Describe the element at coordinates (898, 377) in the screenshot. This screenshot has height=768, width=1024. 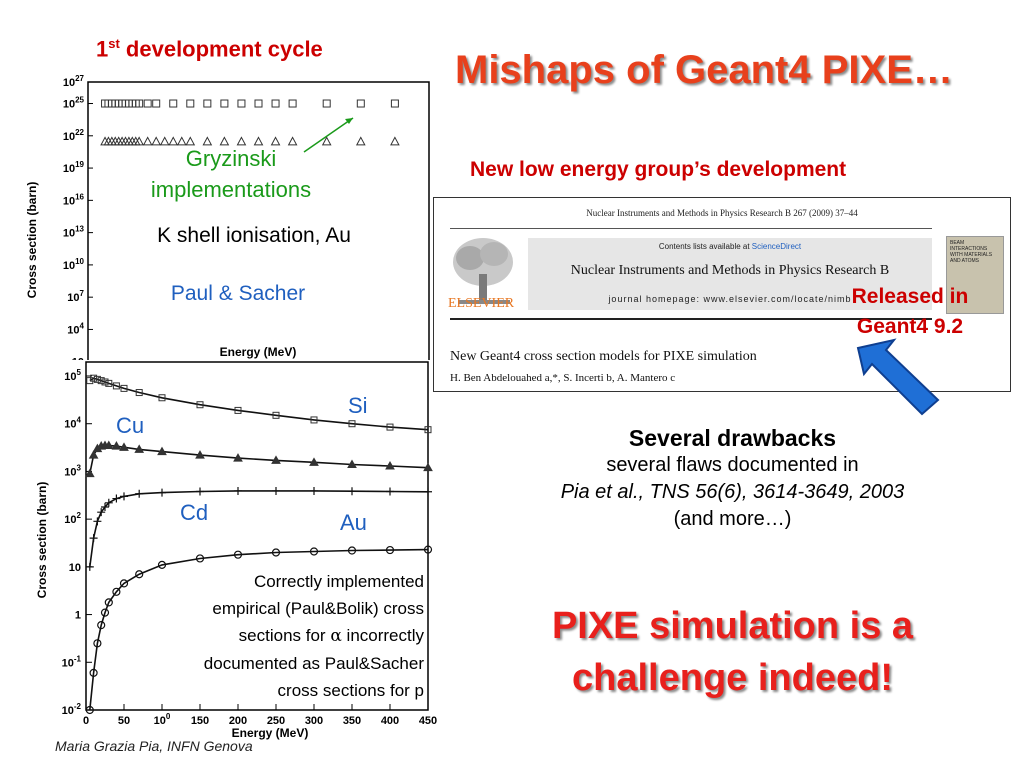
I see `blue-arrow-icon` at that location.